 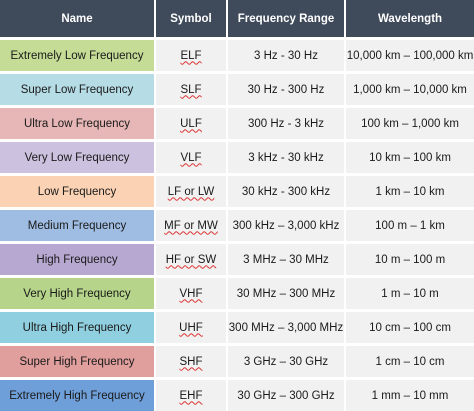 I want to click on cell-wavelength: 100 m – 1 km, so click(x=410, y=224).